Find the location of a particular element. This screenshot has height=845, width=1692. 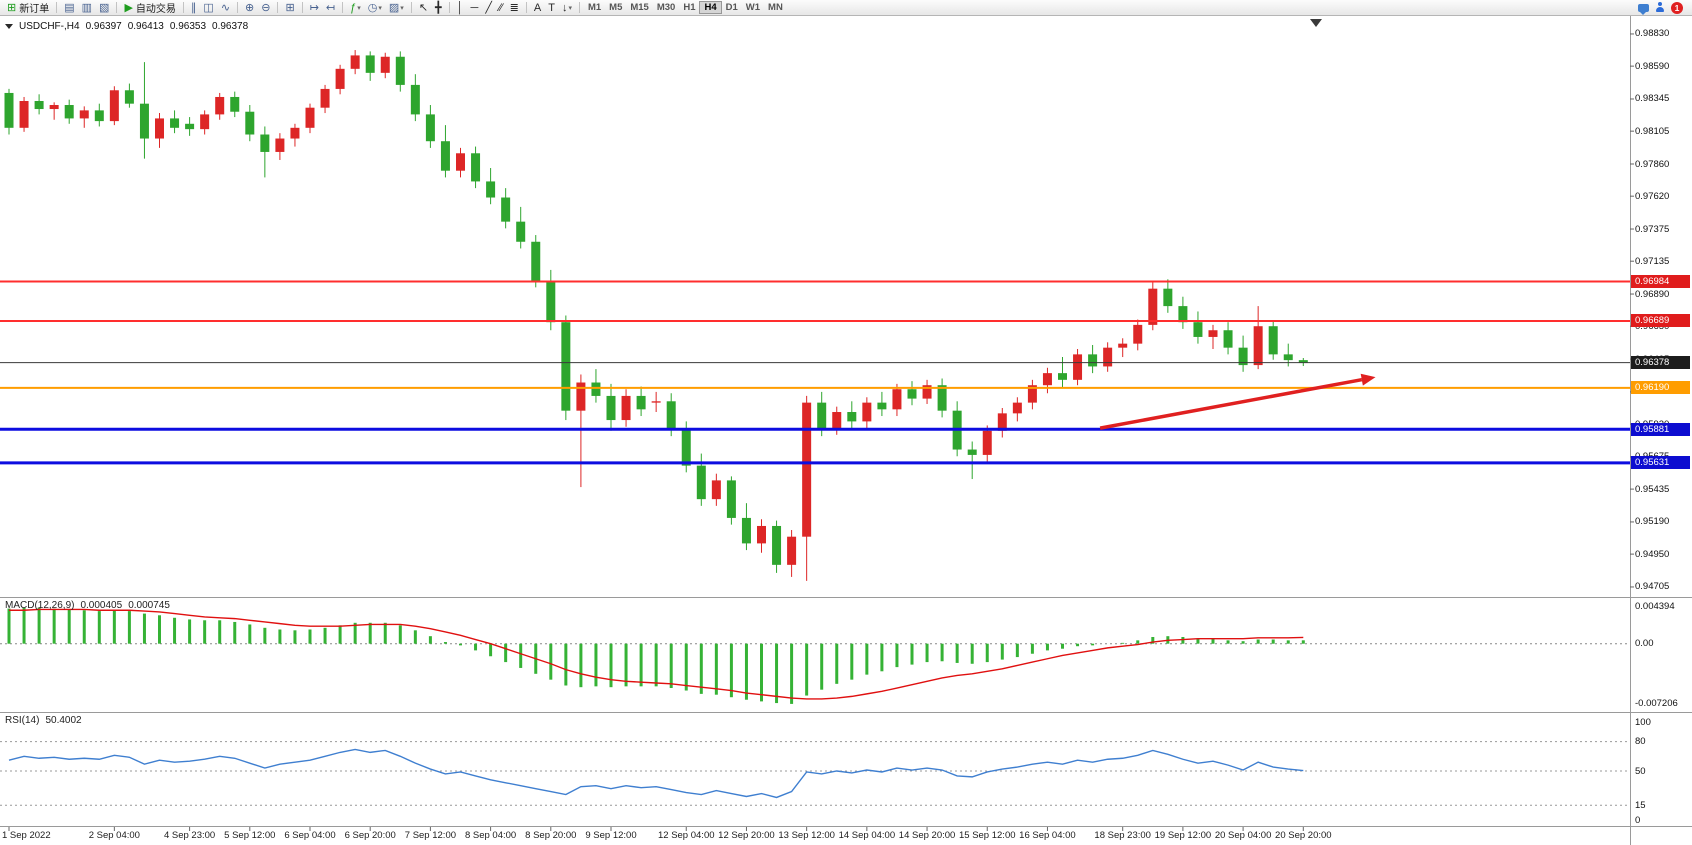

cursor-button: ↖ is located at coordinates (423, 8).